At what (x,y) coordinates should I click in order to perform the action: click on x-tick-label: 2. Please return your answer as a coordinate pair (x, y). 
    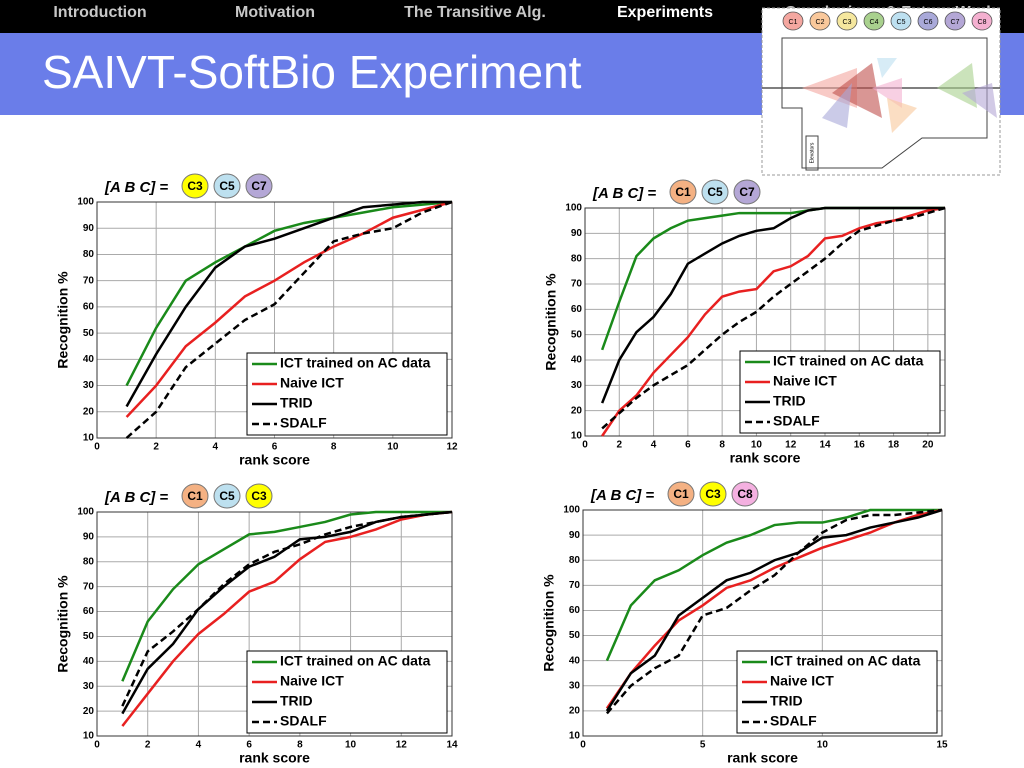
    Looking at the image, I should click on (148, 745).